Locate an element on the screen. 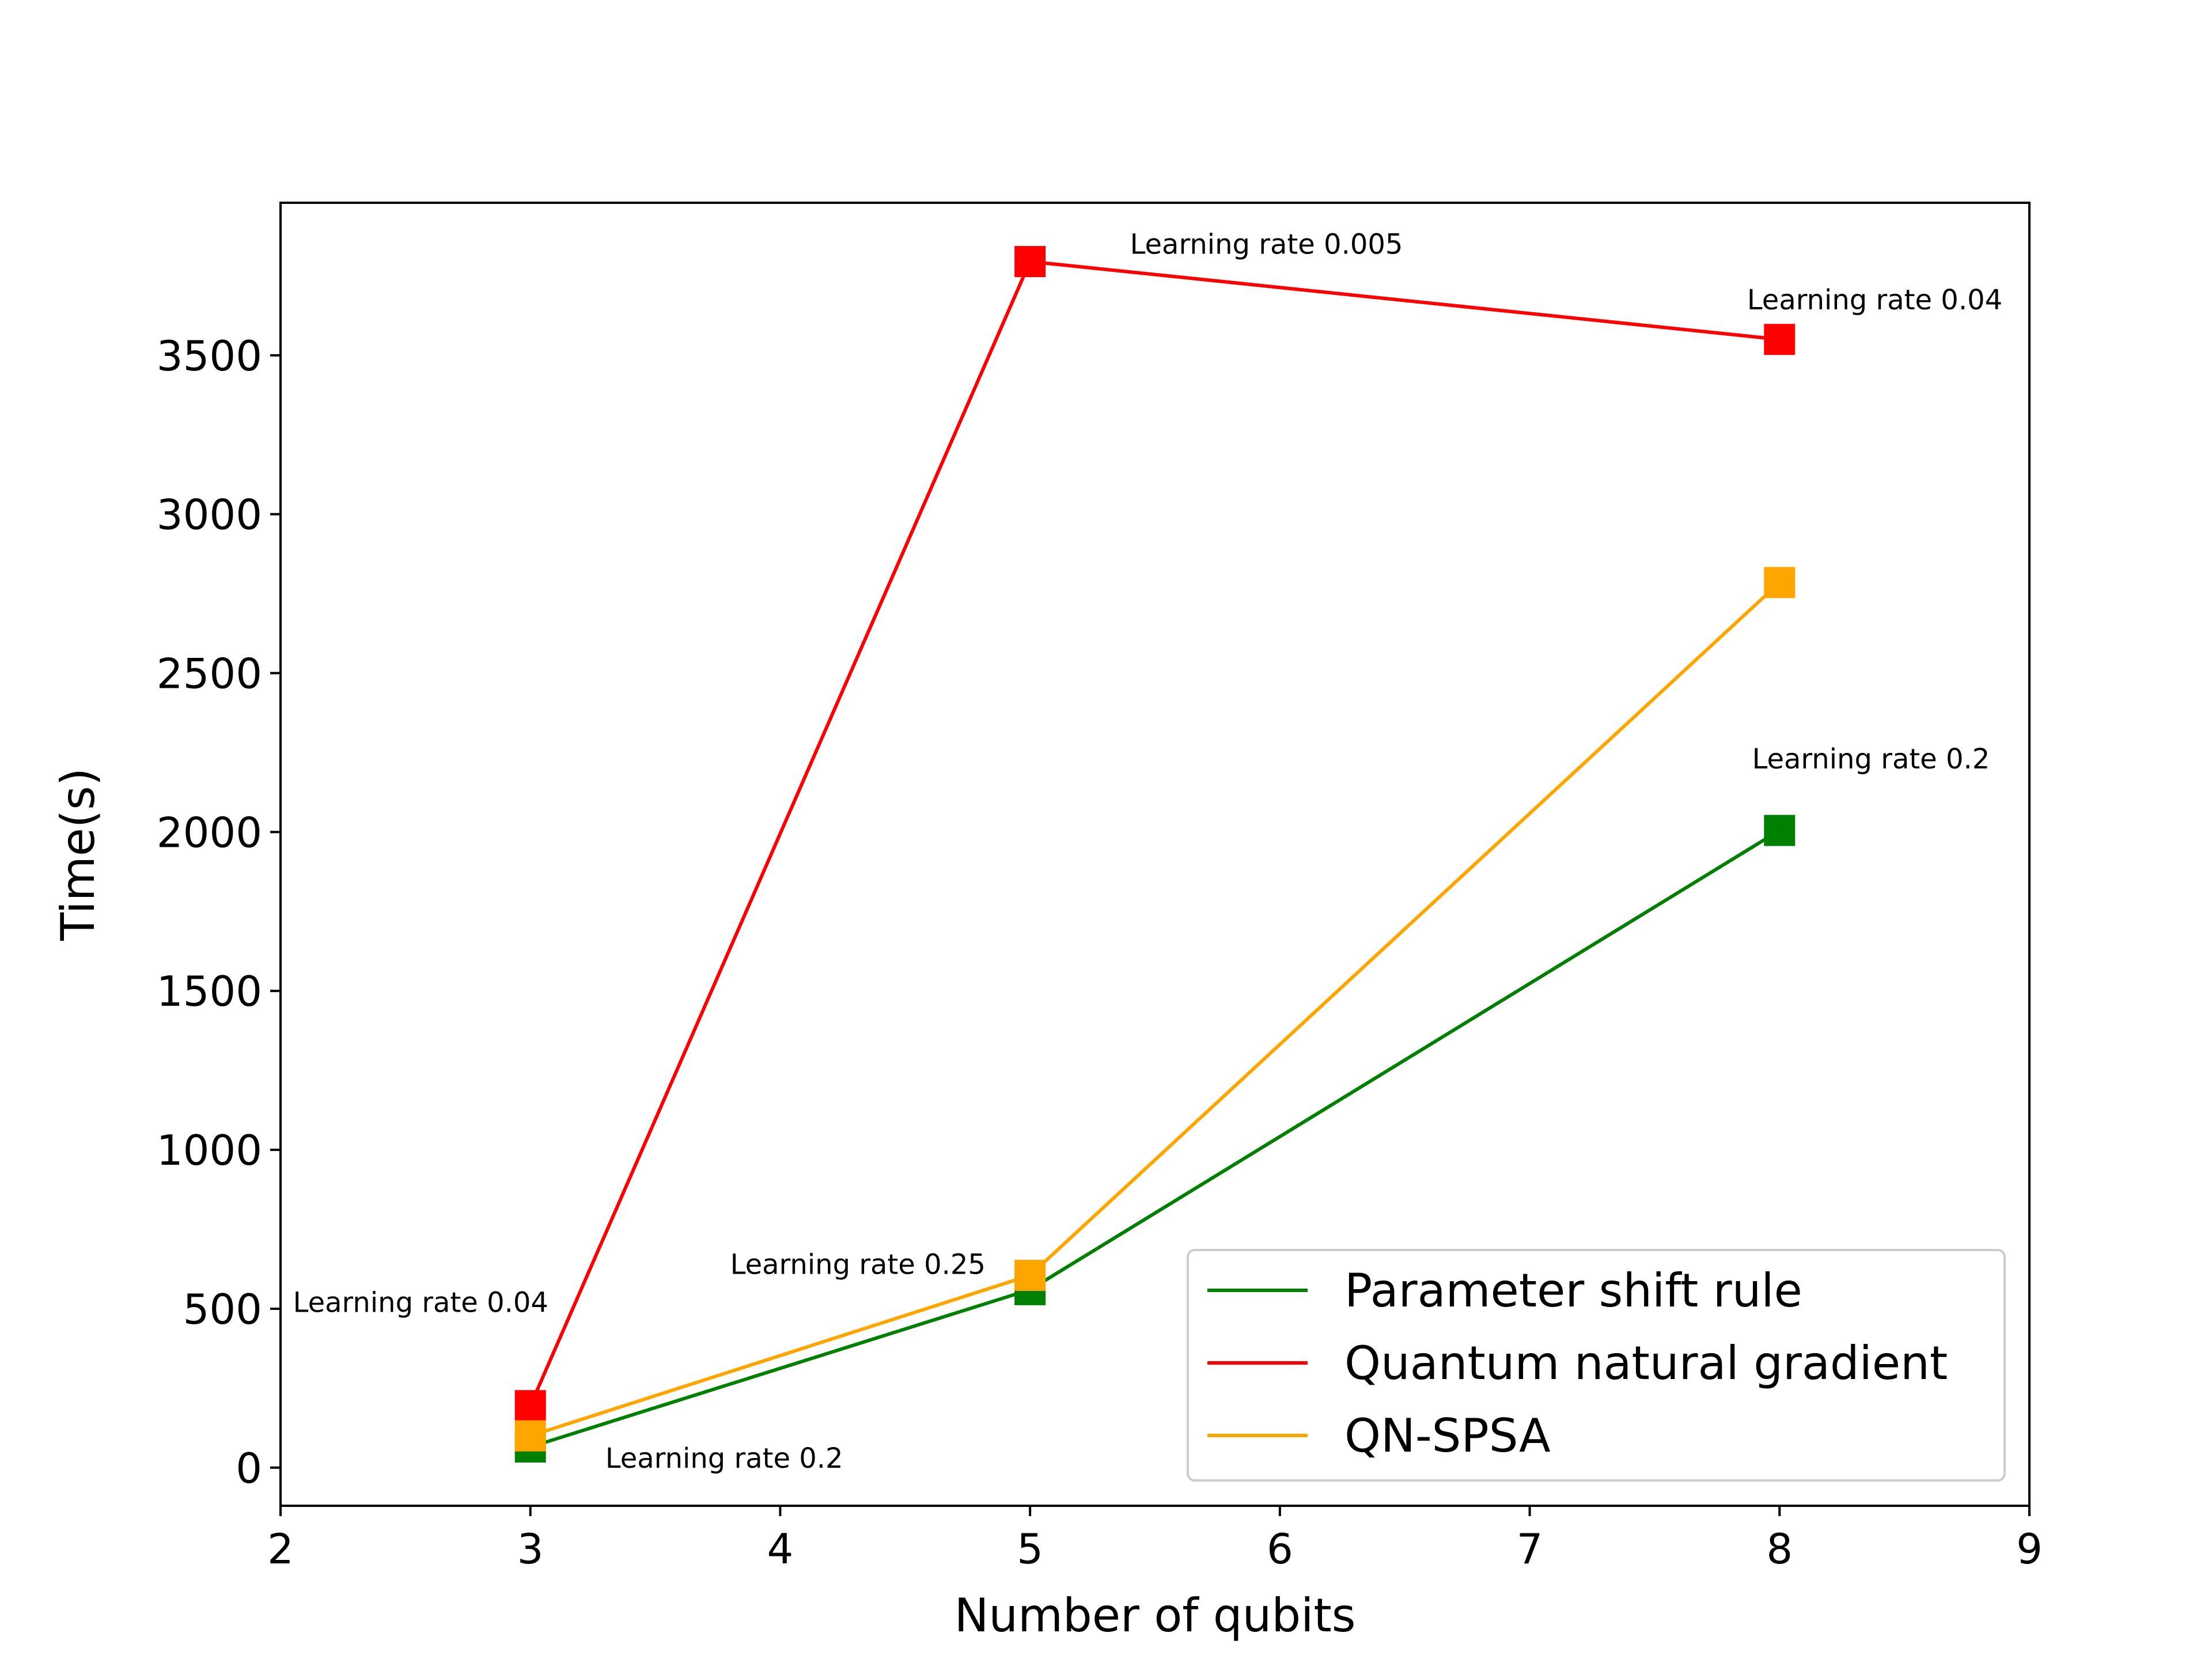 The width and height of the screenshot is (2212, 1659). x-axis-ticks: 2 3 4 5 6 7 8 9 is located at coordinates (1155, 1539).